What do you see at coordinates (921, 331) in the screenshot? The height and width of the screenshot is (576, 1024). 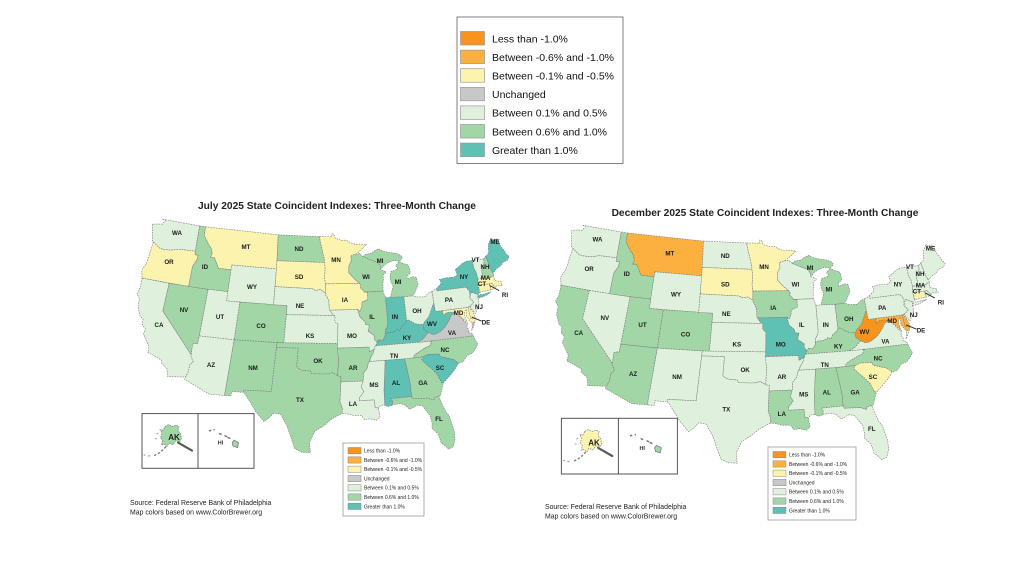 I see `svg-text: DE` at bounding box center [921, 331].